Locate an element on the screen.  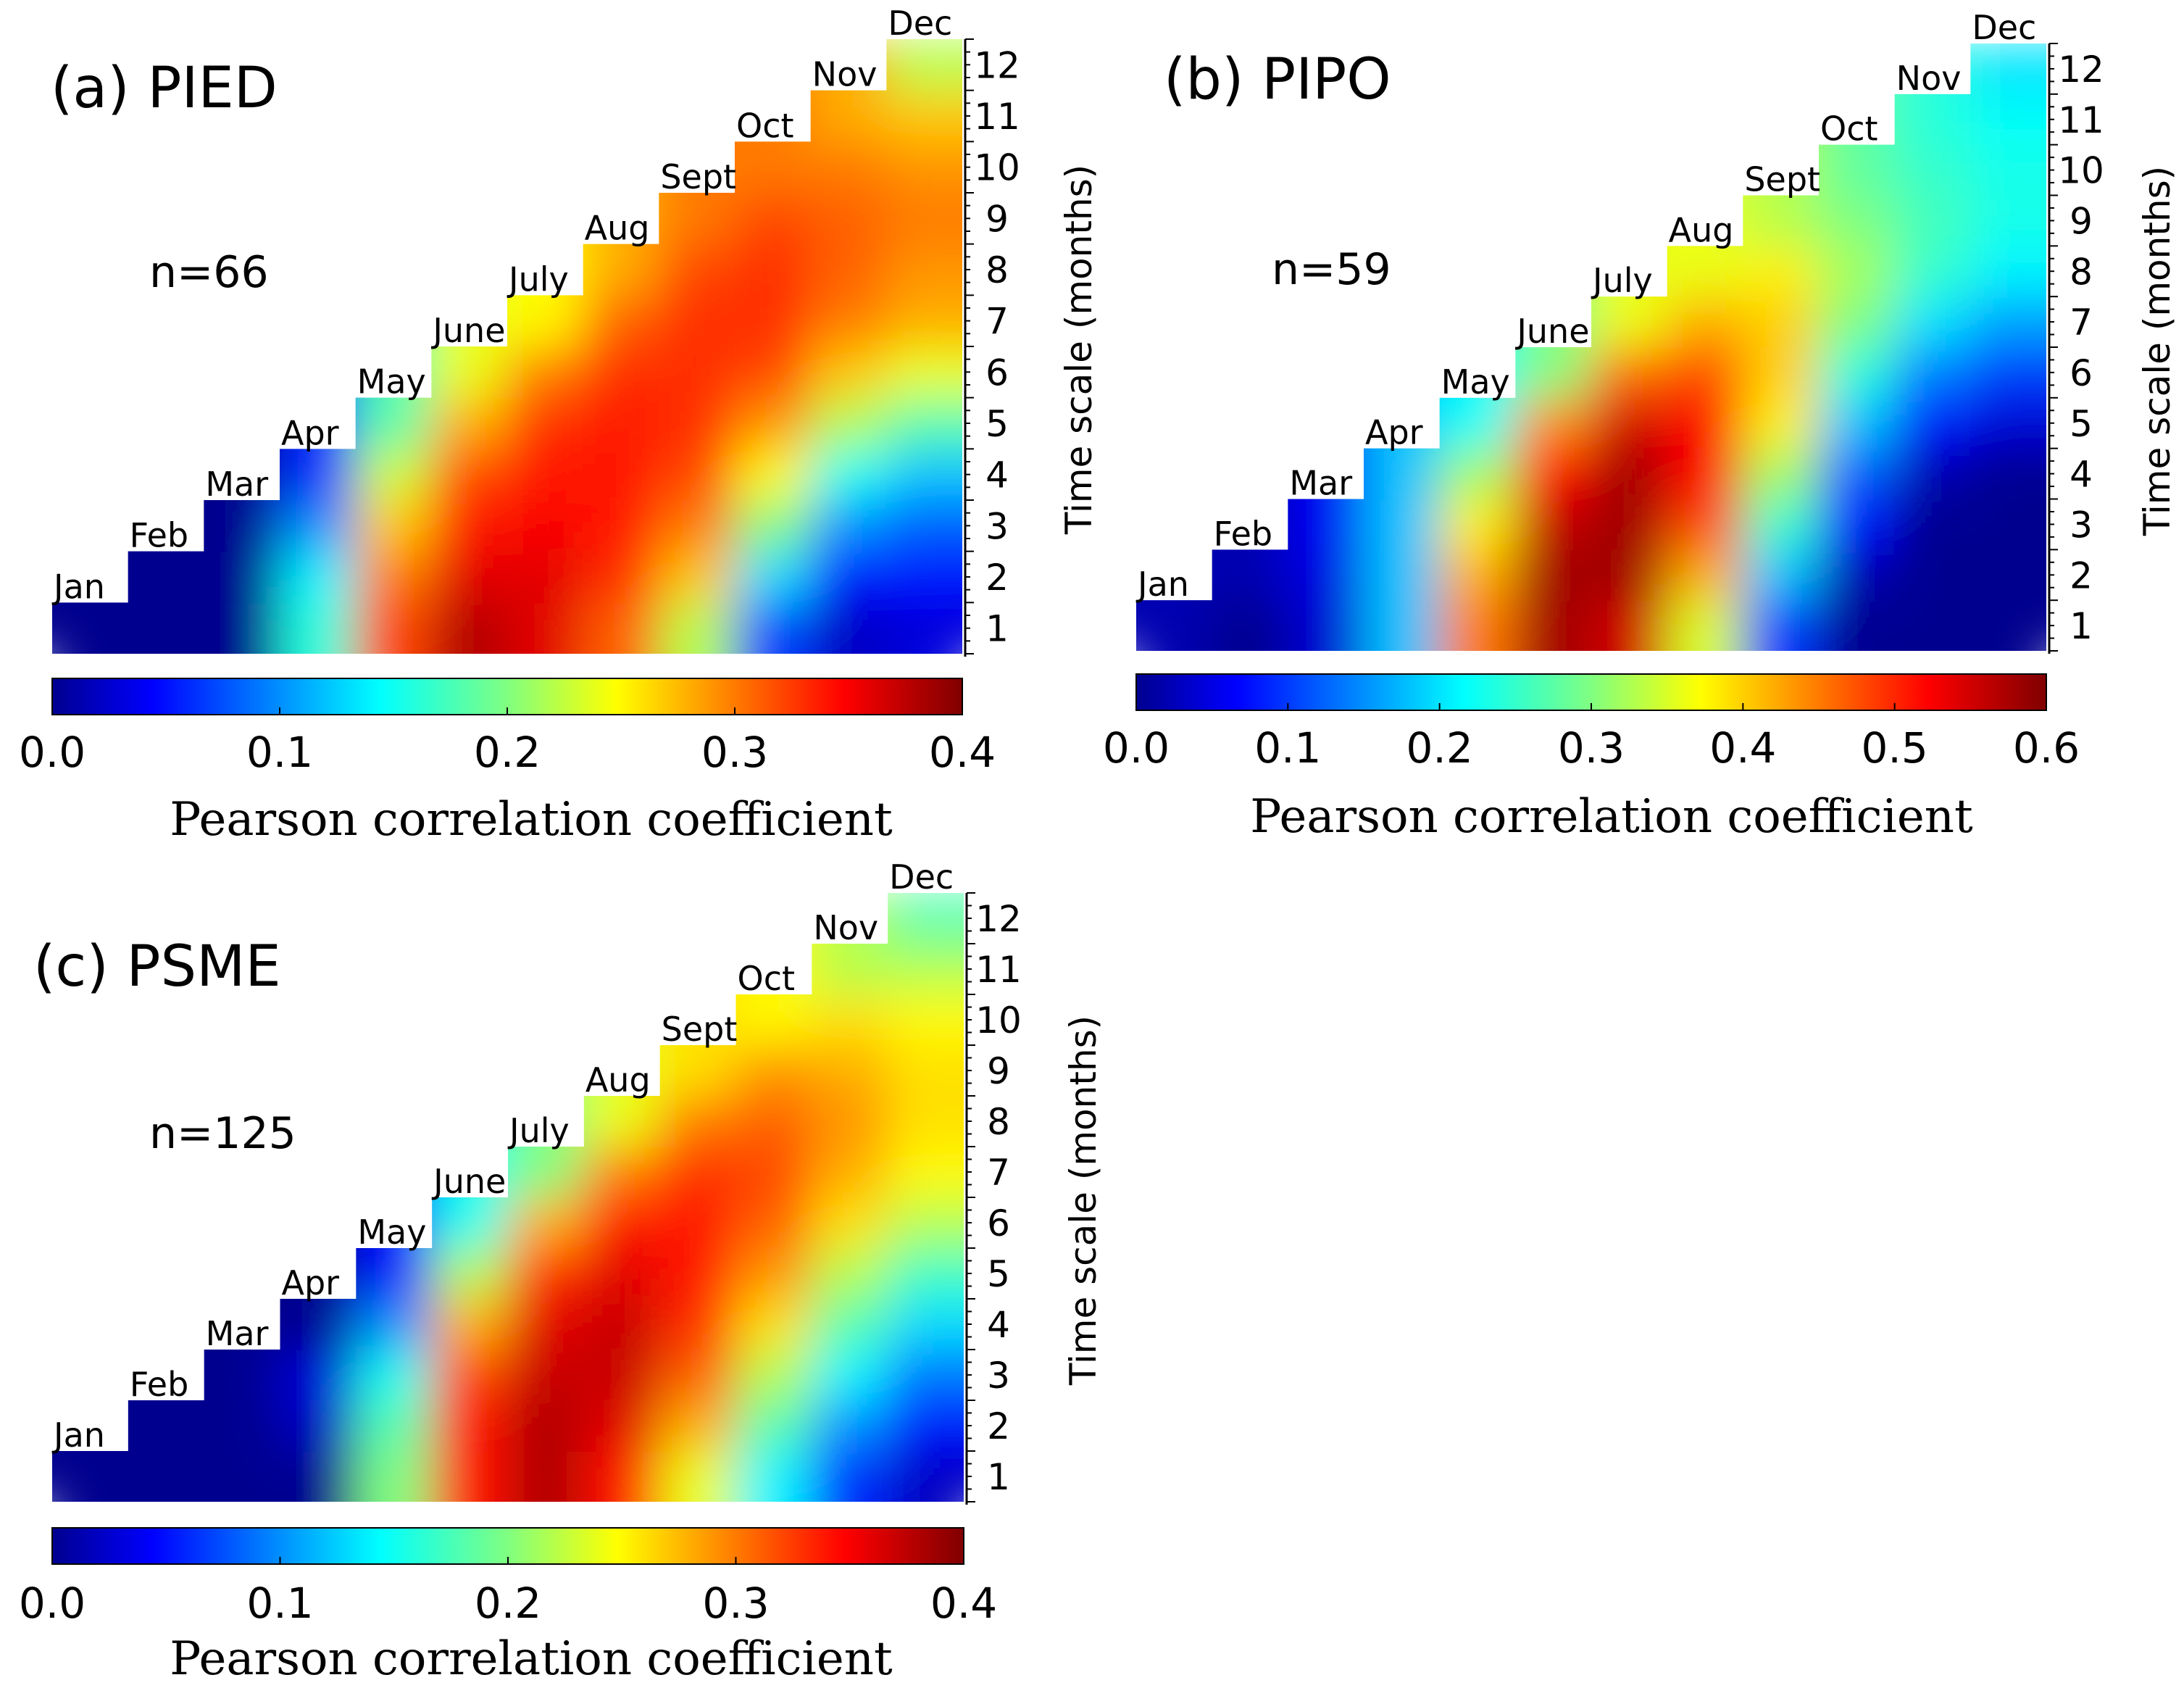
y-tick-label: 6 is located at coordinates (999, 1223).